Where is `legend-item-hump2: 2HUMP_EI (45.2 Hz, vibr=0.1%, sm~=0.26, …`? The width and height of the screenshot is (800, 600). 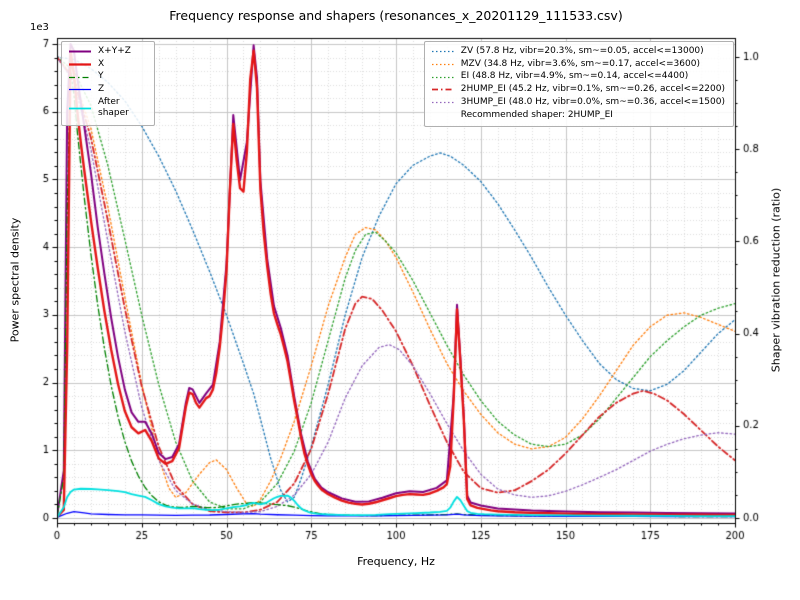 legend-item-hump2: 2HUMP_EI (45.2 Hz, vibr=0.1%, sm~=0.26, … is located at coordinates (578, 90).